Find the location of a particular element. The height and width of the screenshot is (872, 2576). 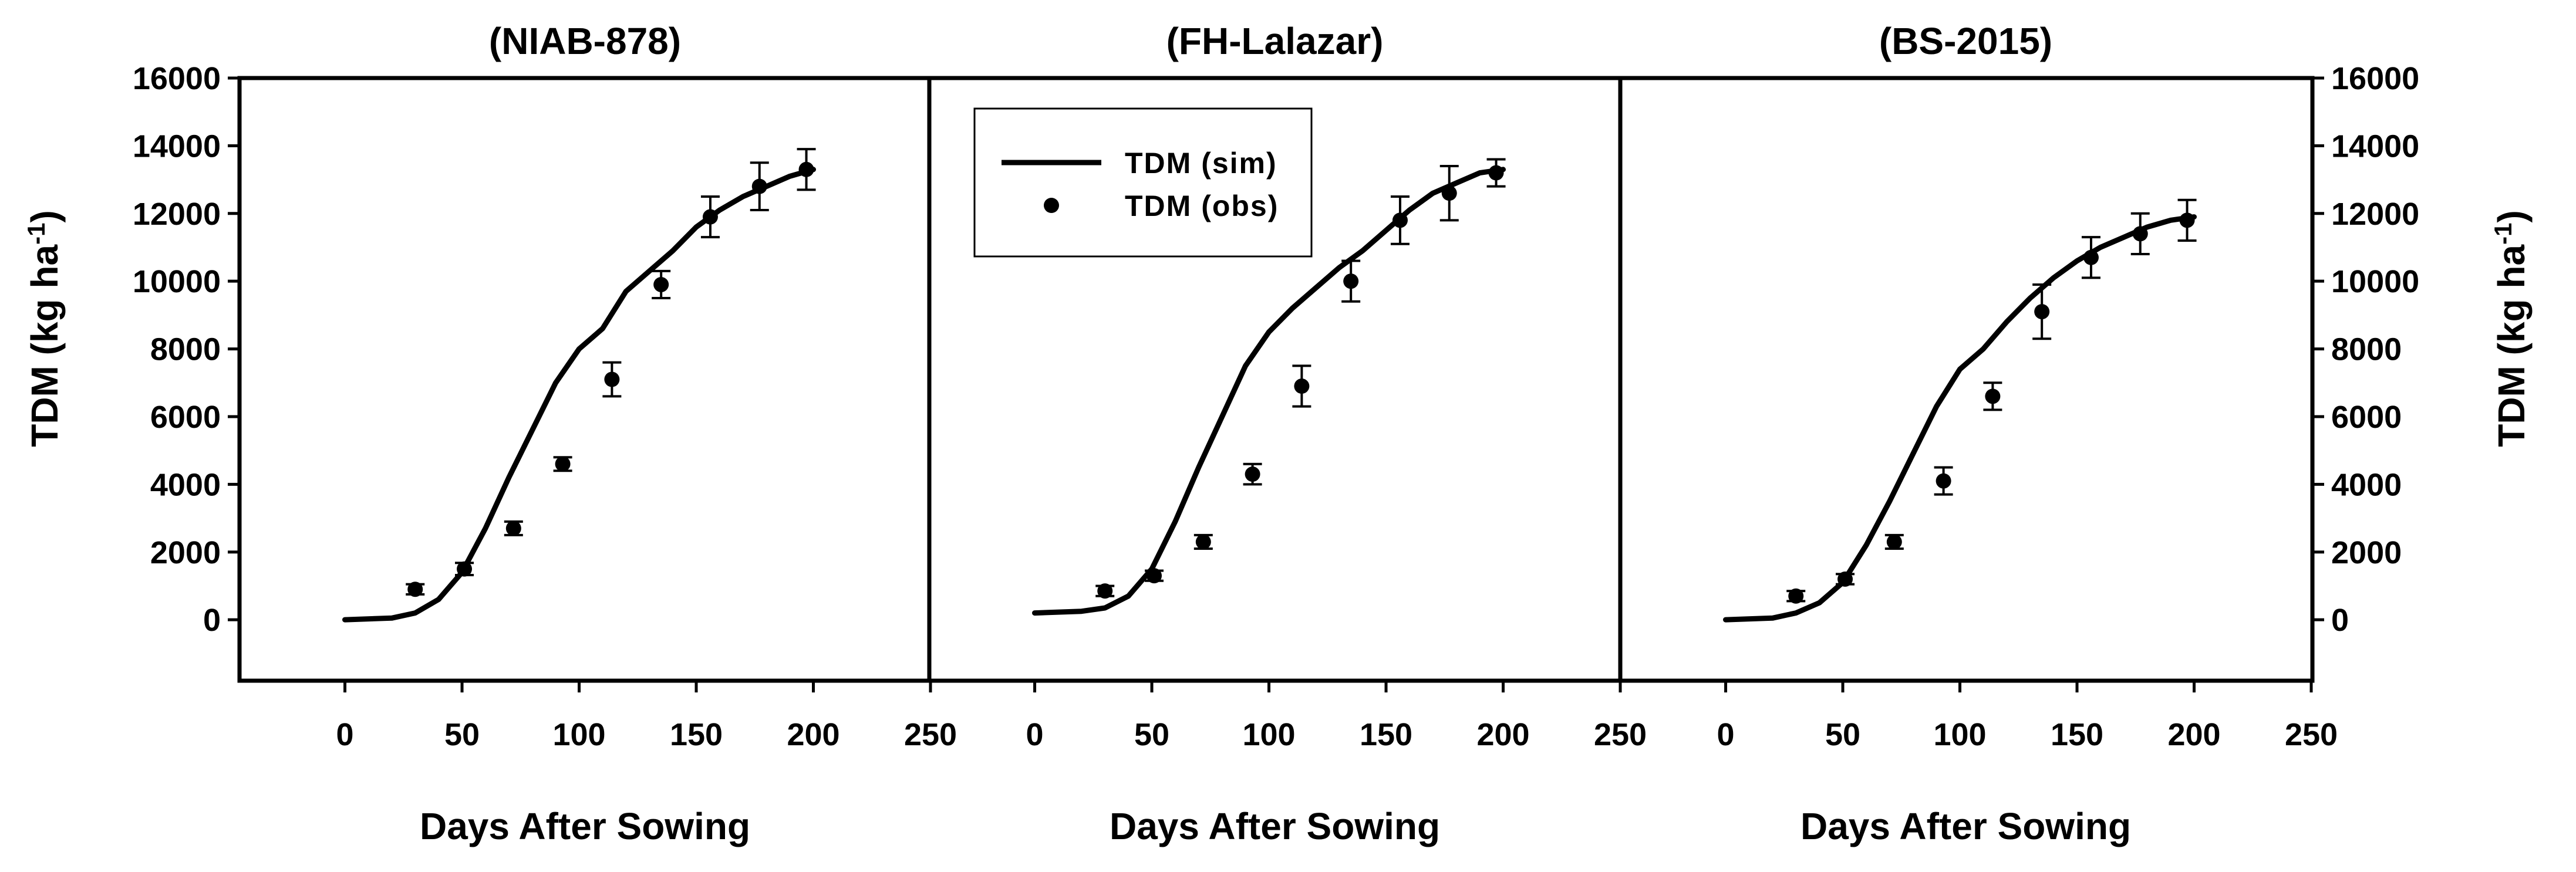

panel-title: (FH-Lalazar) is located at coordinates (1275, 41).